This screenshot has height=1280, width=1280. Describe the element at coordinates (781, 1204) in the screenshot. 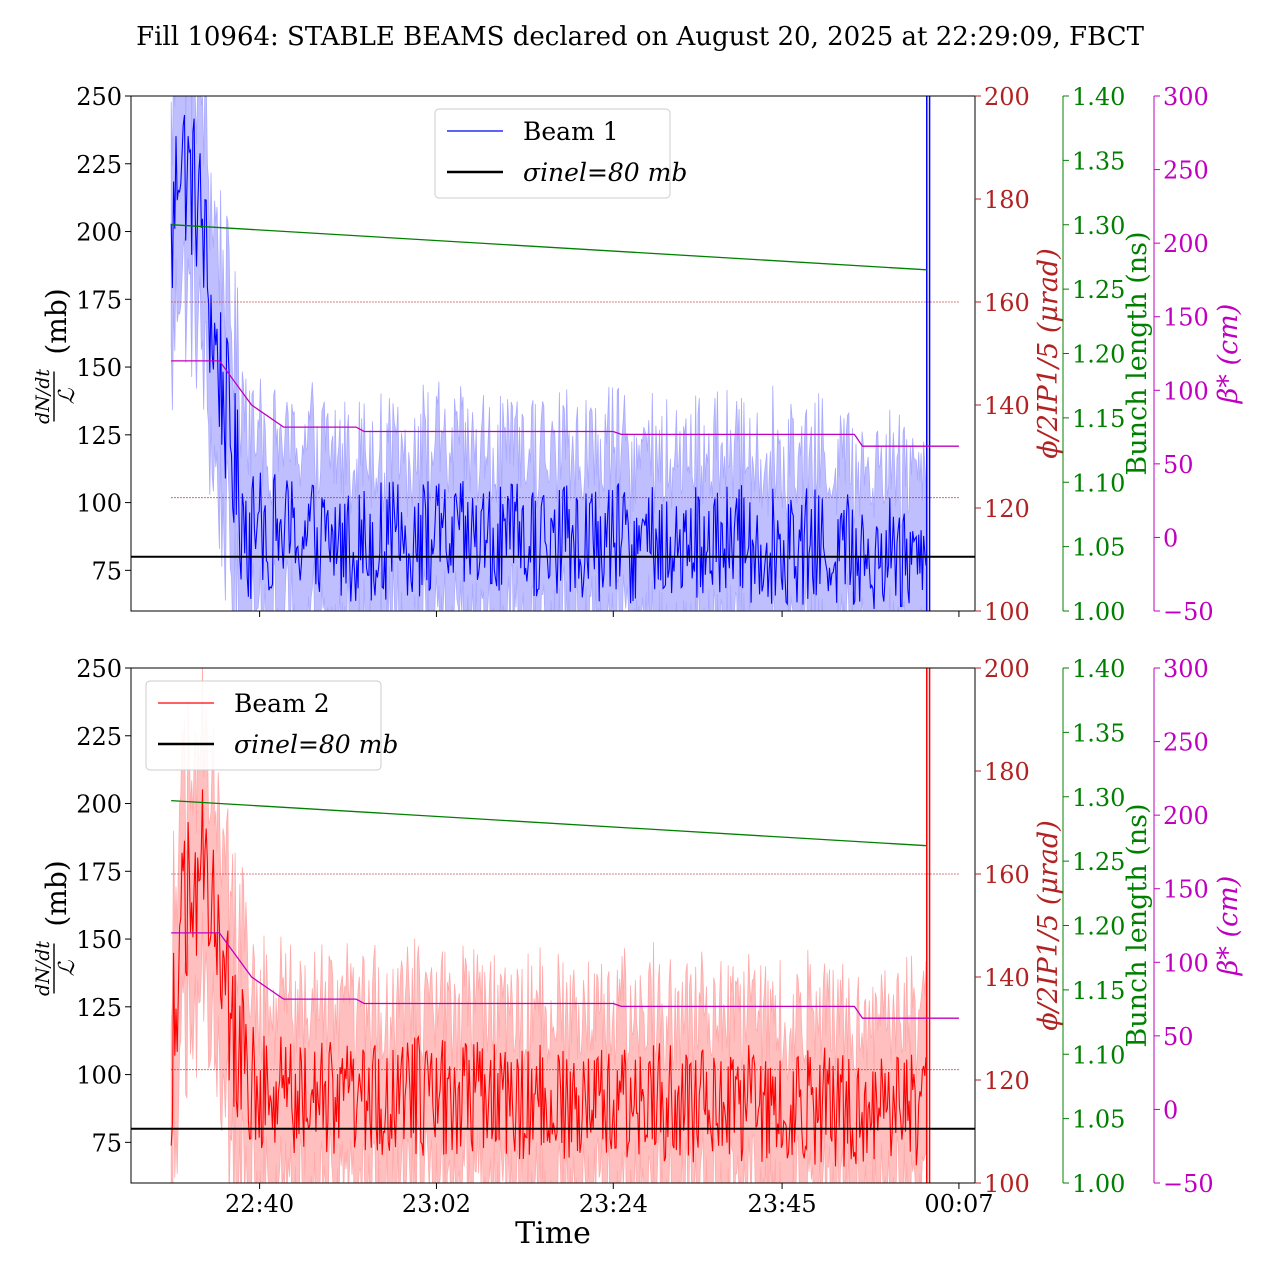

I see `x-tick-label: 23:45` at that location.